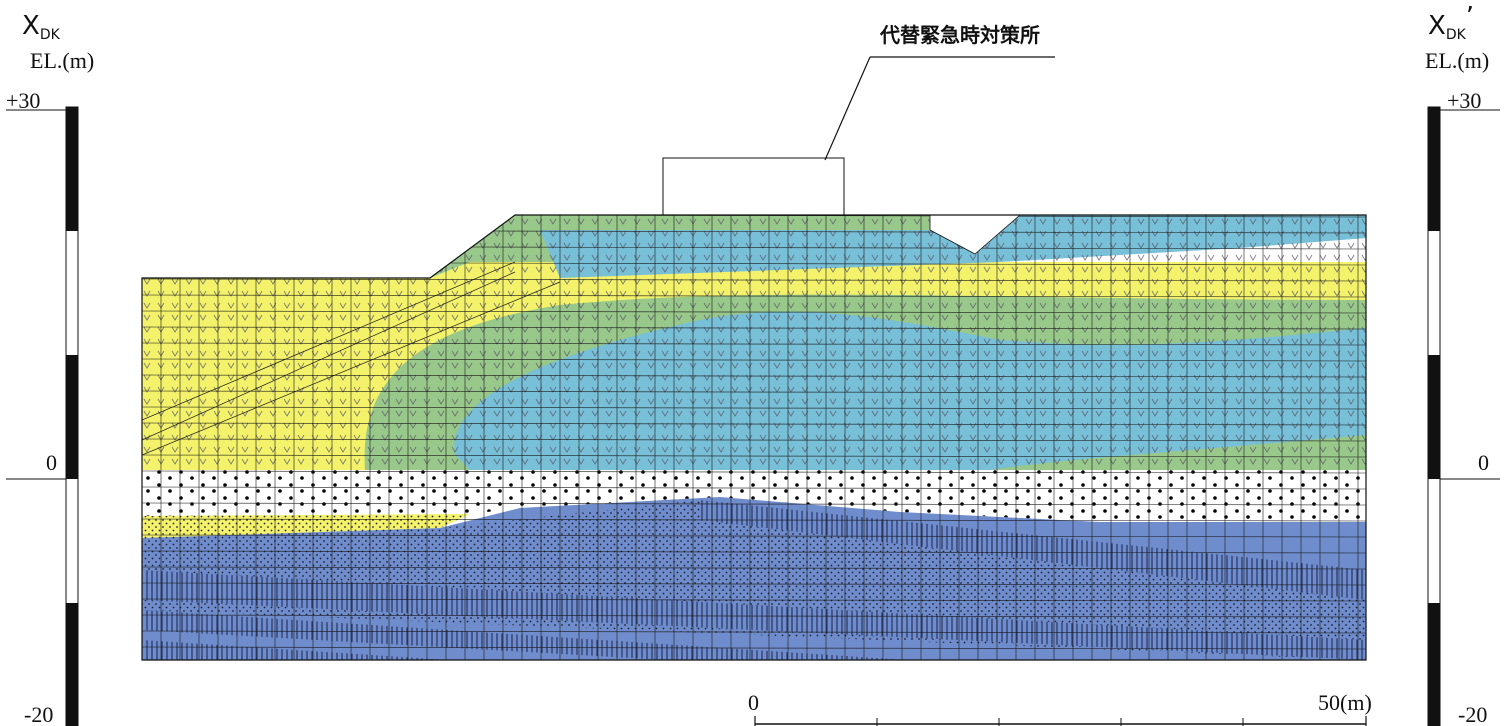 This screenshot has width=1507, height=726. Describe the element at coordinates (754, 496) in the screenshot. I see `sand-dots` at that location.